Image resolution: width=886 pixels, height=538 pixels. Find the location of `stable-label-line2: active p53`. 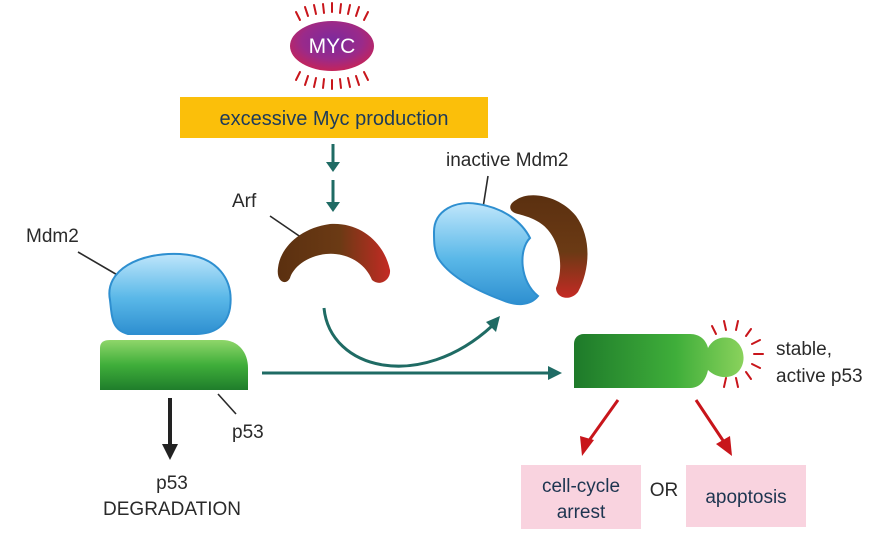

stable-label-line2: active p53 is located at coordinates (819, 376).